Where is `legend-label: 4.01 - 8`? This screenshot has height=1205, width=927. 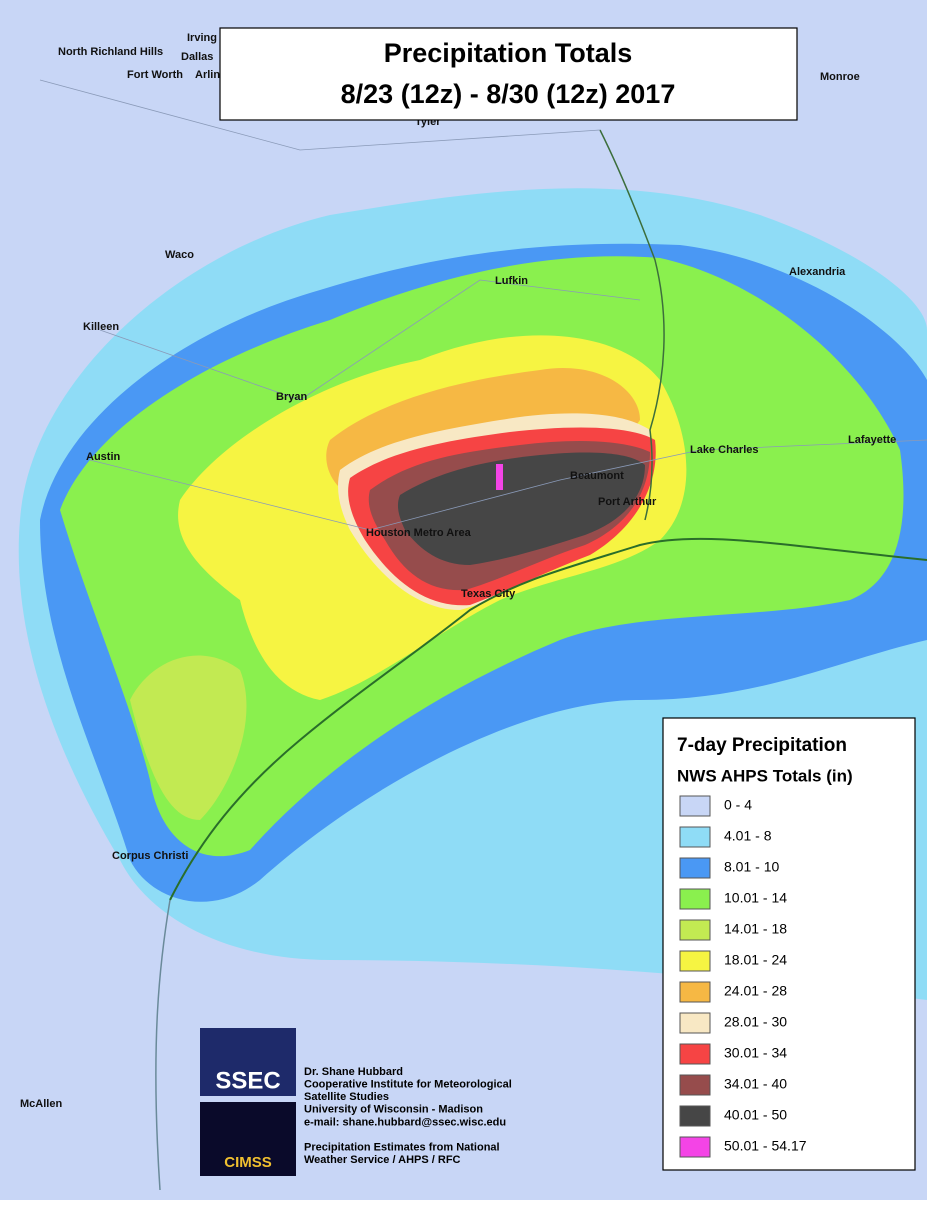
legend-label: 4.01 - 8 is located at coordinates (748, 836).